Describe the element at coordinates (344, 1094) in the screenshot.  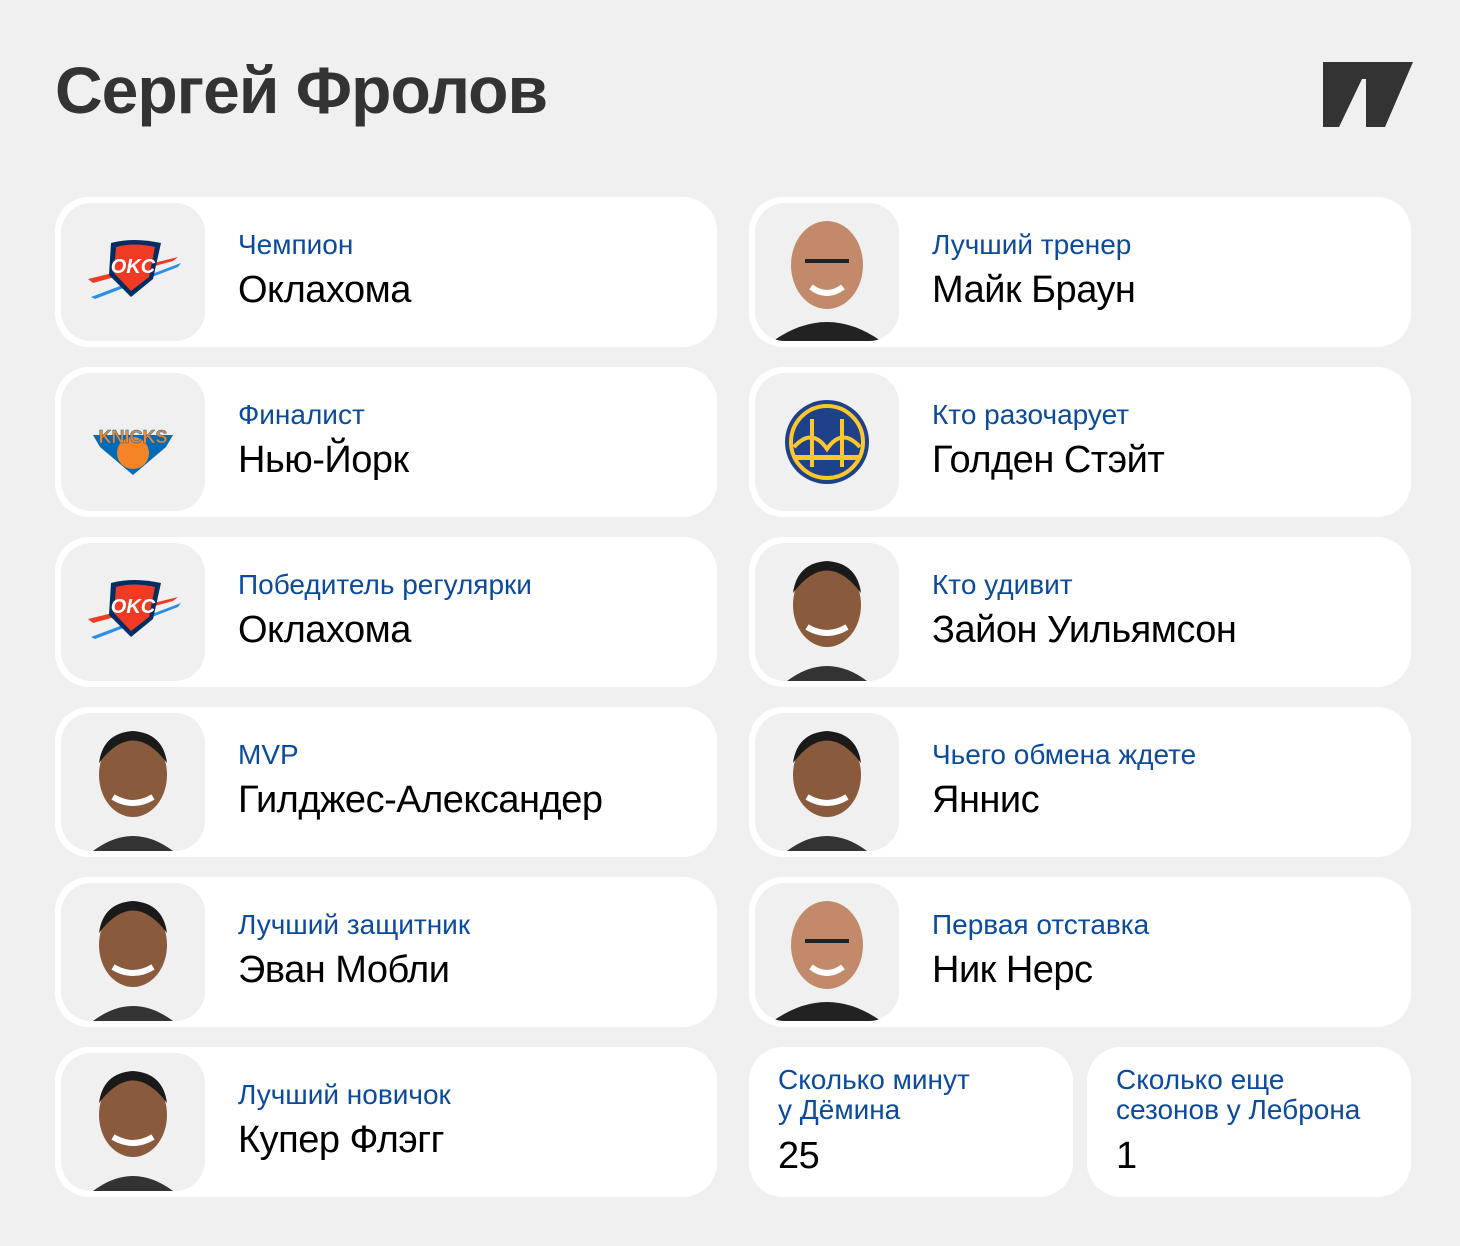
I see `card-label: Лучший новичок` at that location.